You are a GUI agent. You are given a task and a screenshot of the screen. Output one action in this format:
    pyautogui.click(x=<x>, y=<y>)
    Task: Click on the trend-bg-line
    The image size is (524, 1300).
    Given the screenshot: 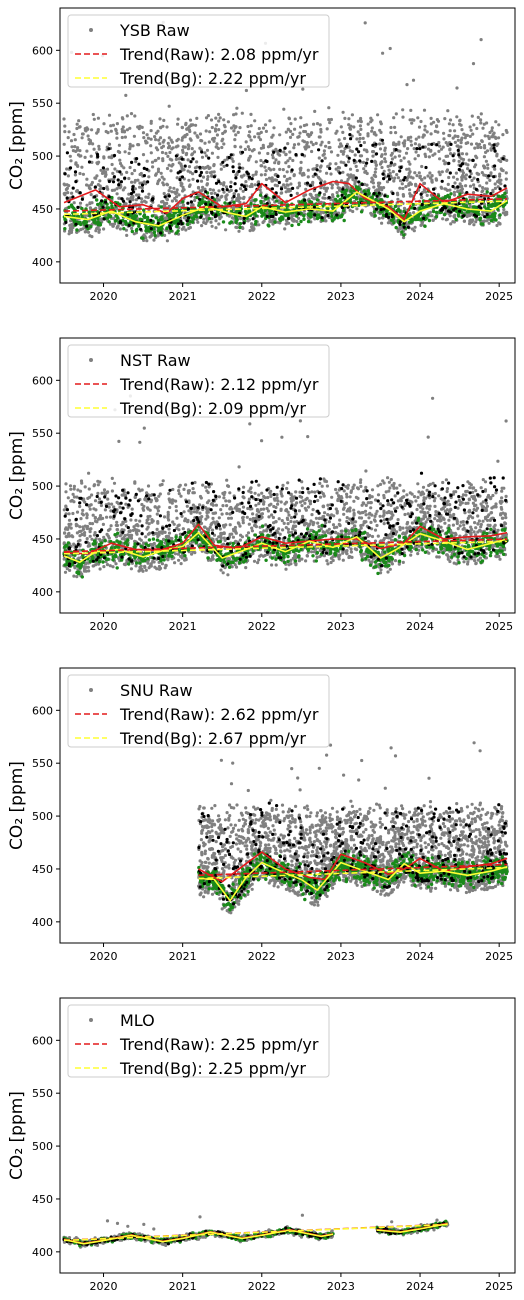 What is the action you would take?
    pyautogui.click(x=285, y=208)
    